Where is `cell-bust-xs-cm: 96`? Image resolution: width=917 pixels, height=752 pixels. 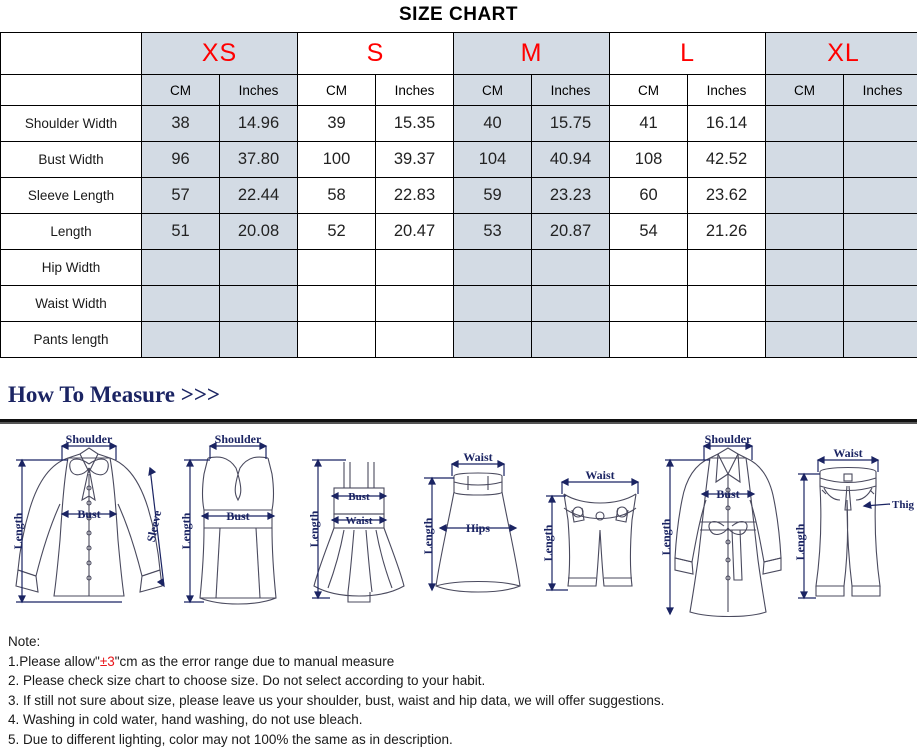
cell-bust-xs-cm: 96 is located at coordinates (180, 159).